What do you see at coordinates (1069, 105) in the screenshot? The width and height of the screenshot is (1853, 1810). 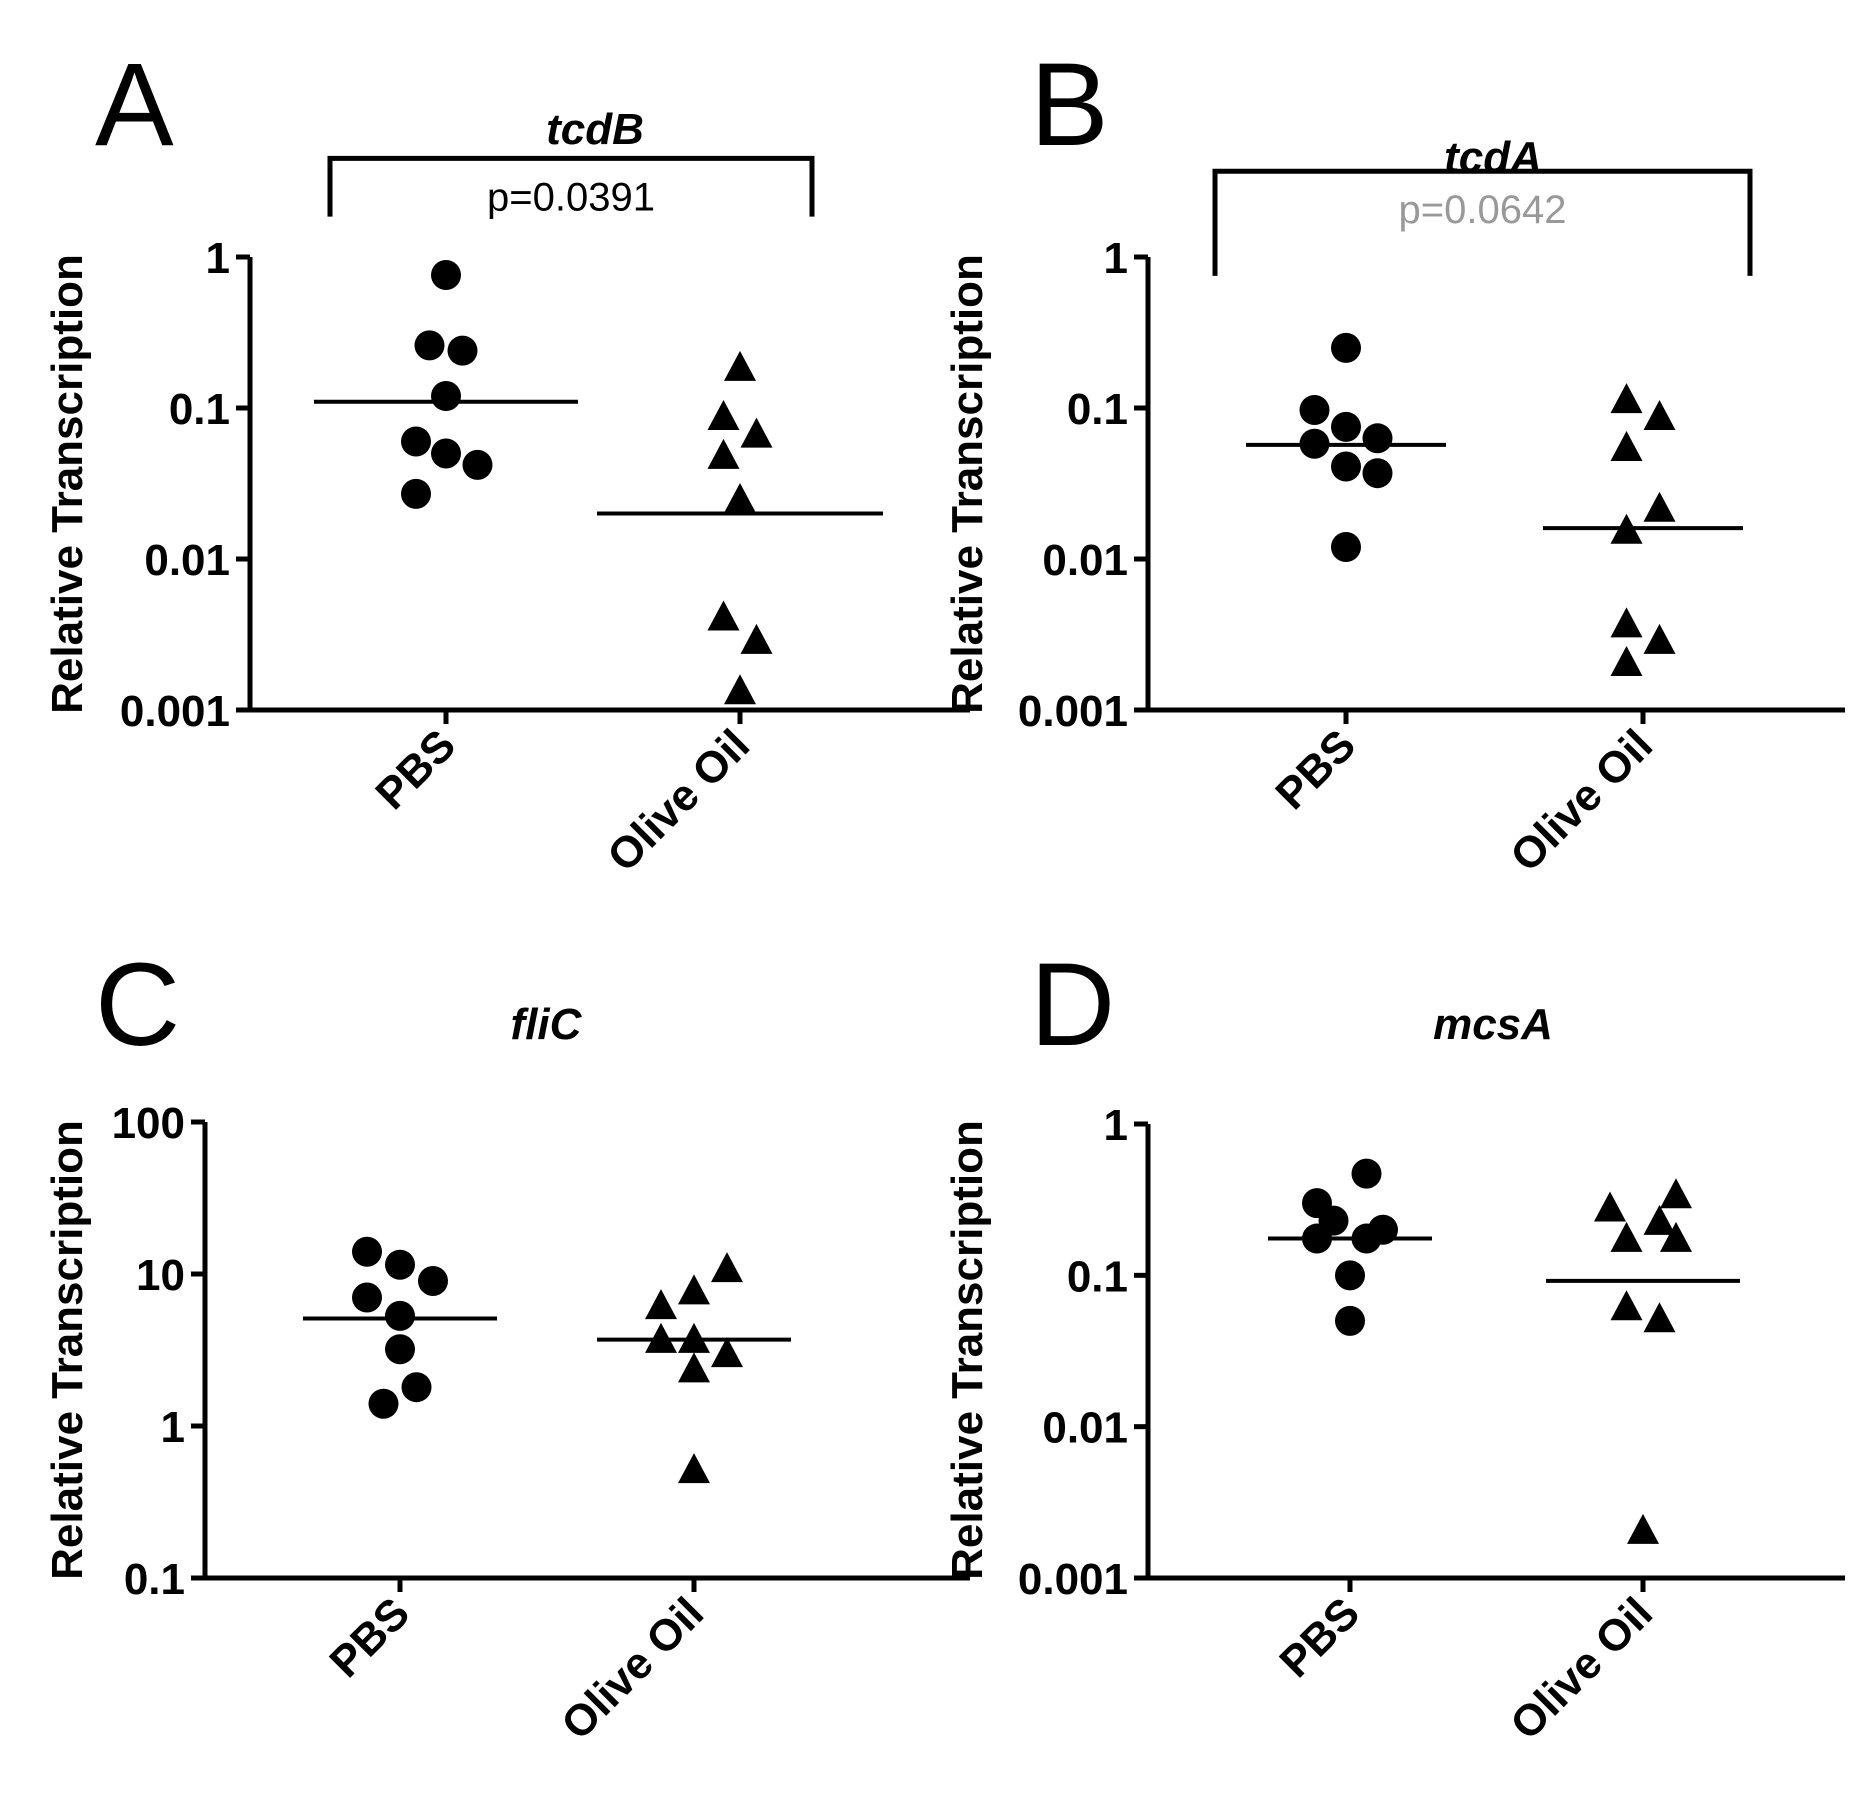 I see `panel-letter: B` at bounding box center [1069, 105].